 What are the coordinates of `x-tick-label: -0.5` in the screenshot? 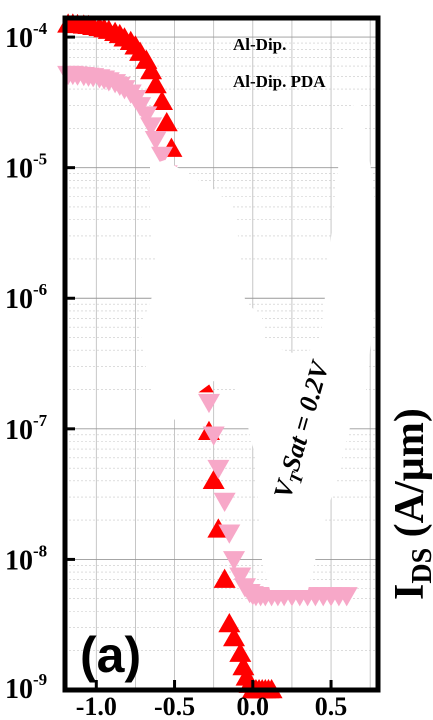 It's located at (174, 706).